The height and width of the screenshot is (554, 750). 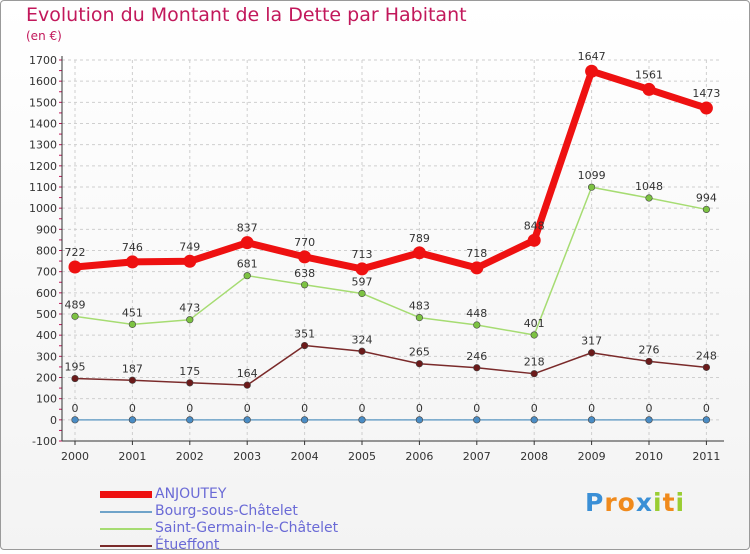 I want to click on data-label: 265, so click(x=419, y=352).